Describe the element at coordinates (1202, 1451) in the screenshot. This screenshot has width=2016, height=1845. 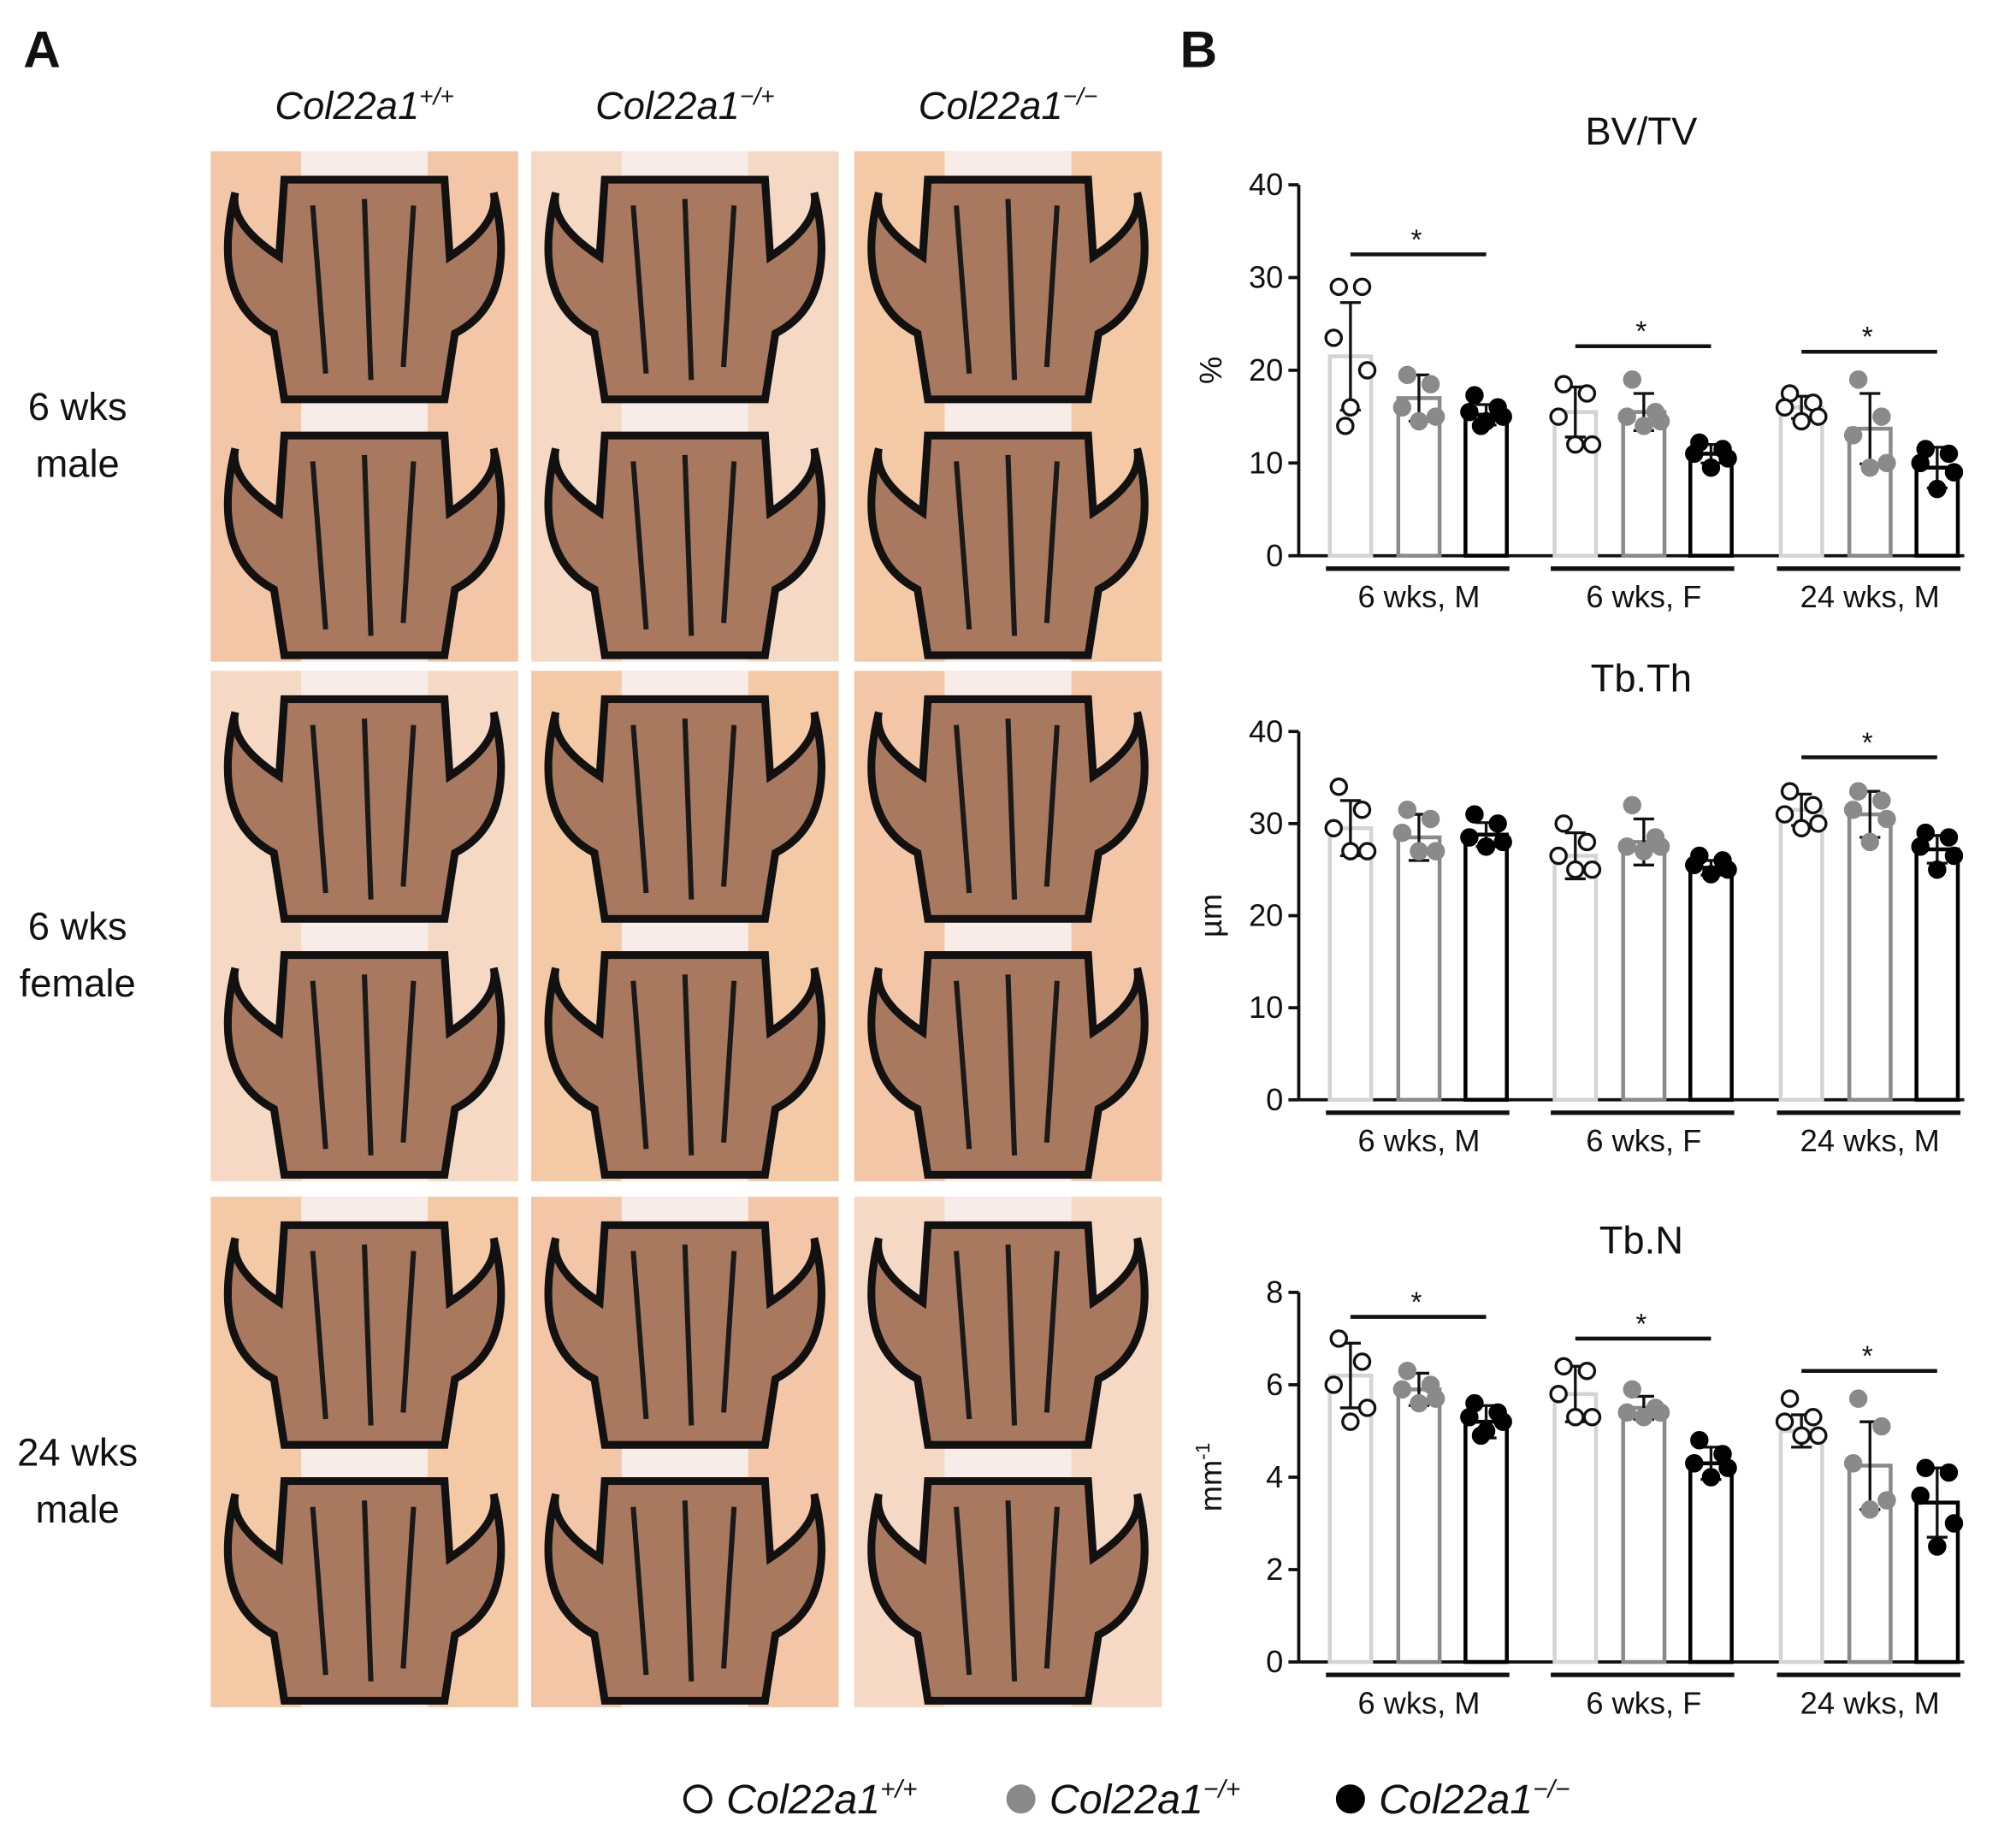
I see `y-label-sup: -1` at that location.